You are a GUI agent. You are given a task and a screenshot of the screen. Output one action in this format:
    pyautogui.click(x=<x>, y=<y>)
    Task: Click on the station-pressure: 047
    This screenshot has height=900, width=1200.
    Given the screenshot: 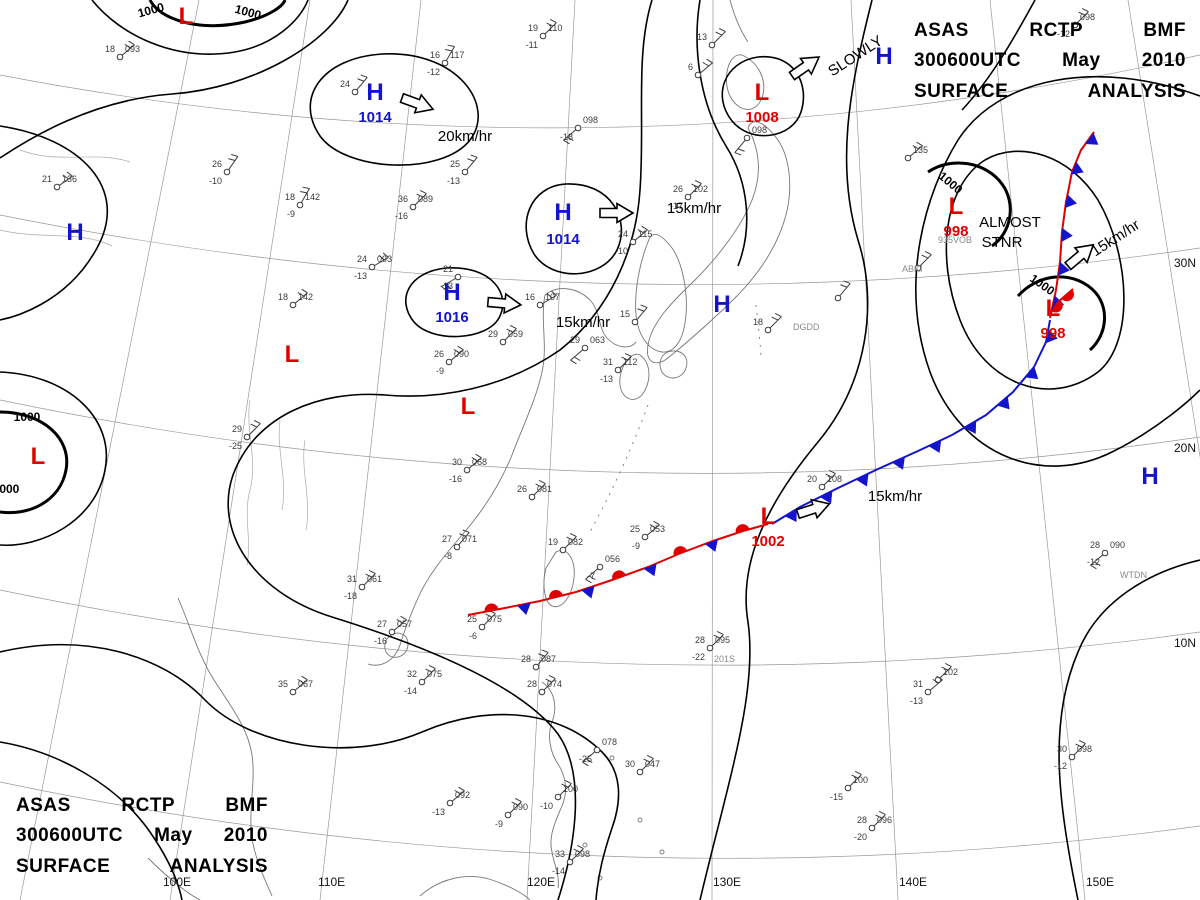 What is the action you would take?
    pyautogui.click(x=652, y=764)
    